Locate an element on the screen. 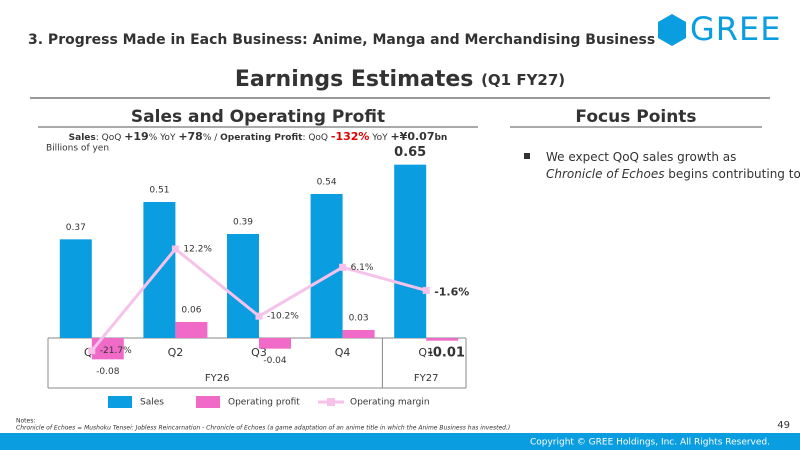 The image size is (800, 450). group-label: FY26 is located at coordinates (217, 378).